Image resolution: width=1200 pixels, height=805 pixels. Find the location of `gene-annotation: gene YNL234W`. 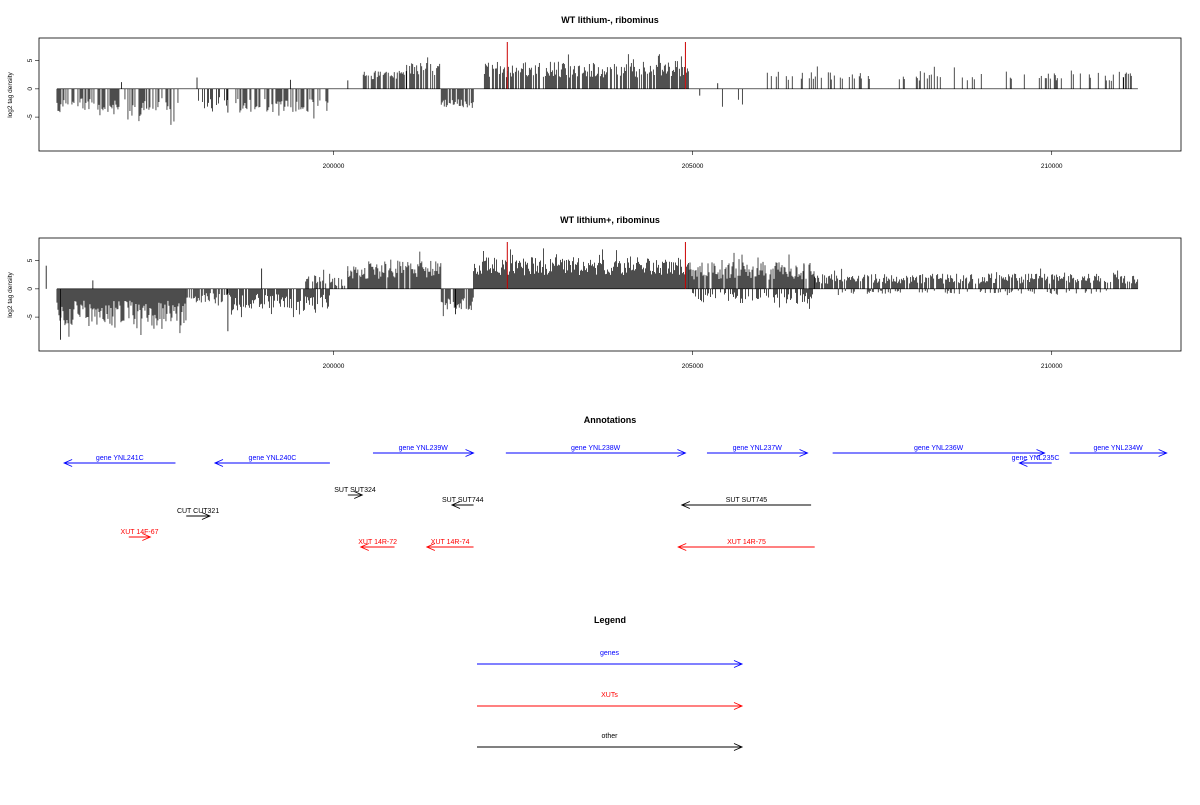

gene-annotation: gene YNL234W is located at coordinates (1118, 451).